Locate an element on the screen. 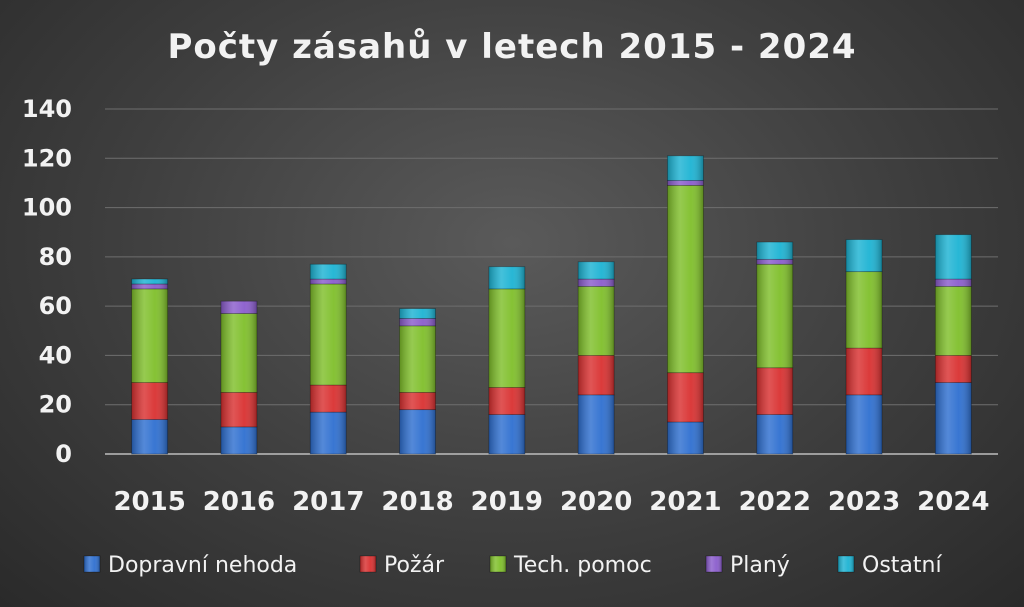 The image size is (1024, 607). legend-item: Ostatní is located at coordinates (889, 565).